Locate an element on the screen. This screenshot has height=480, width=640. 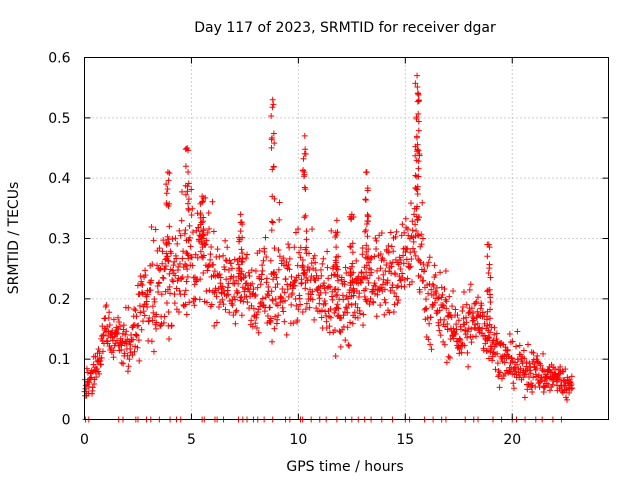
y-tick-label: 0.2 is located at coordinates (59, 300).